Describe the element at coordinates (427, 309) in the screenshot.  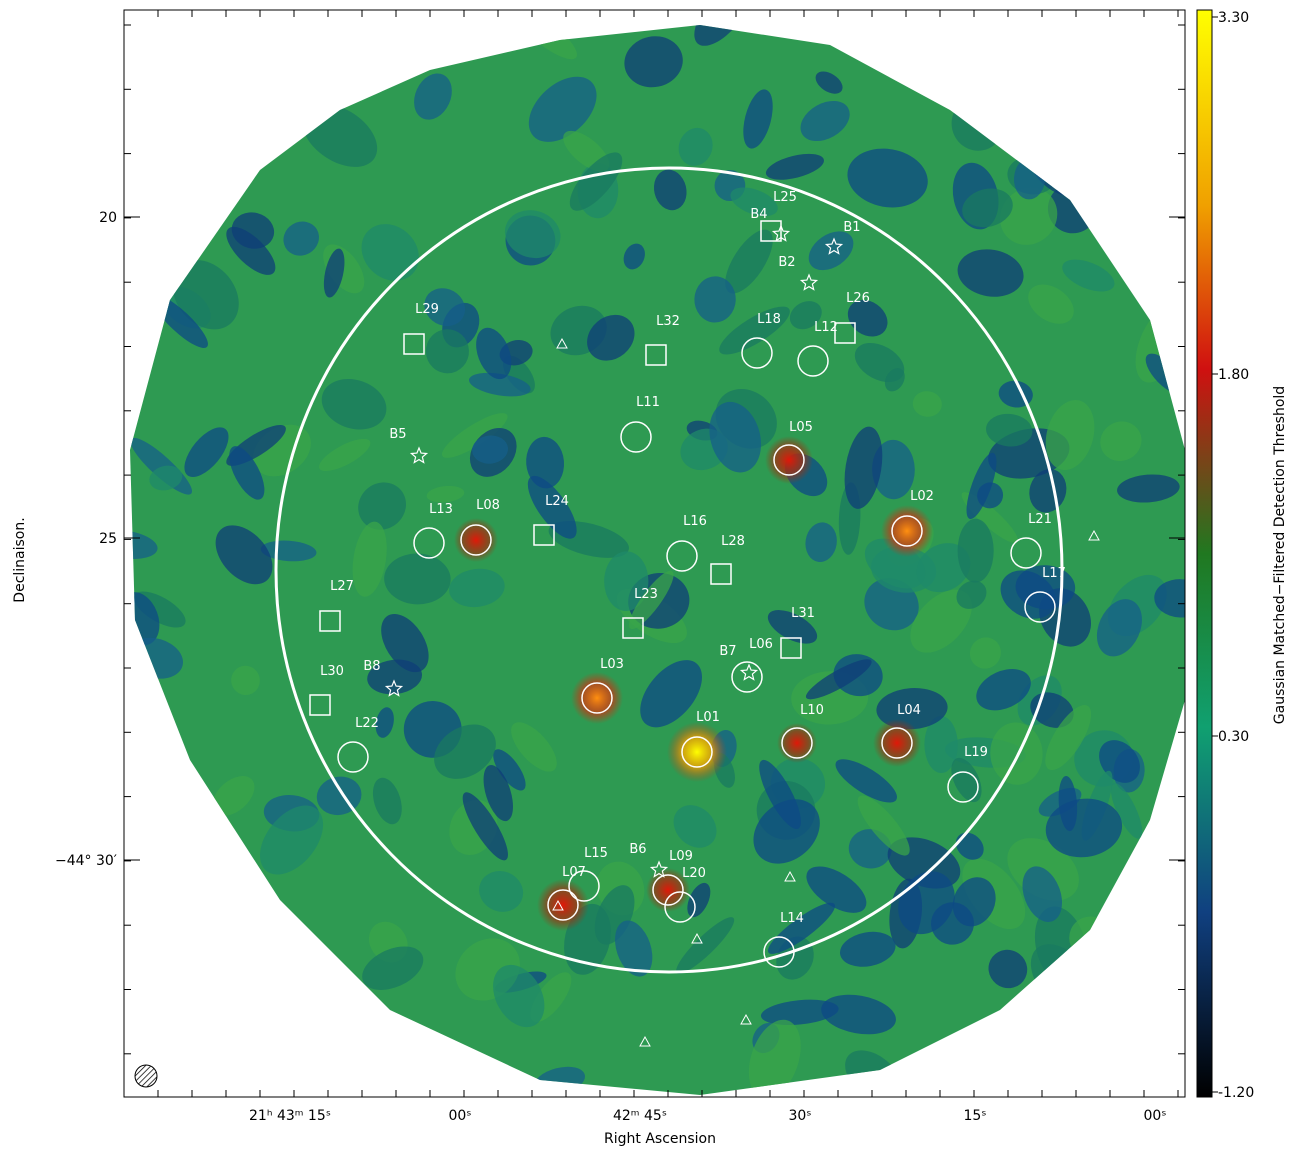
I see `source-label: L29` at that location.